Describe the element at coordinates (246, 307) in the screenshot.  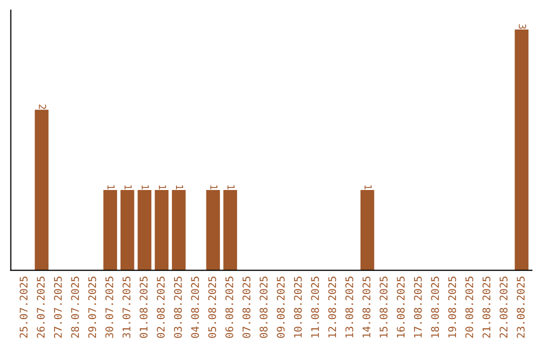
I see `x-tick-label: 07.08.2025` at that location.